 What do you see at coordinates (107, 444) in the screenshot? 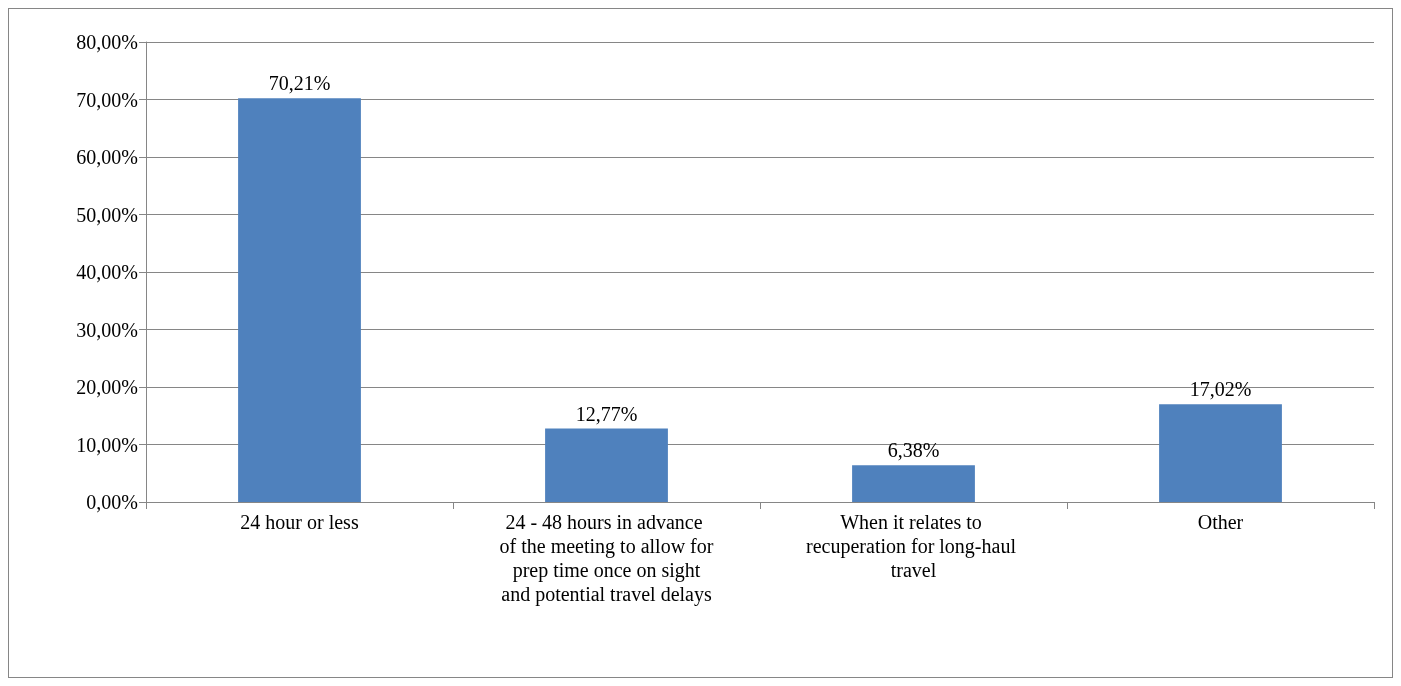
I see `y-tick-label: 10,00%` at bounding box center [107, 444].